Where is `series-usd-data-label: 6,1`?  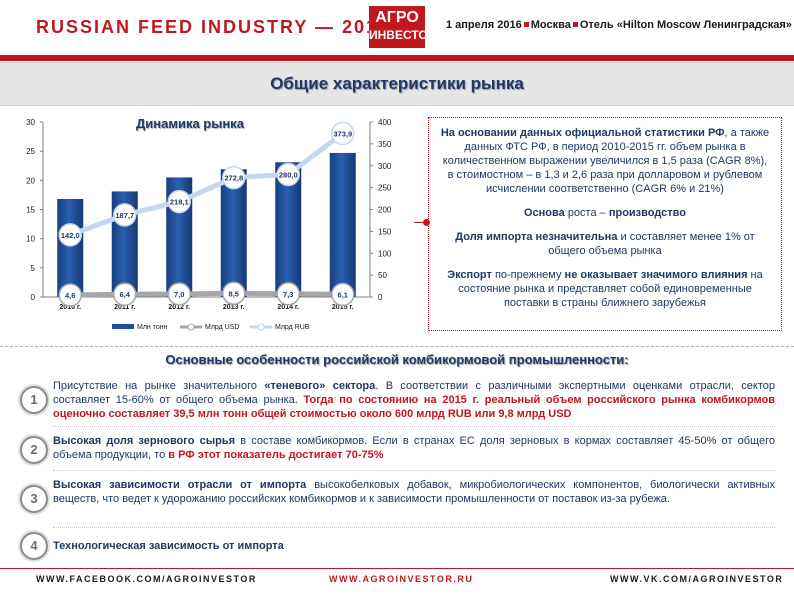 series-usd-data-label: 6,1 is located at coordinates (343, 294).